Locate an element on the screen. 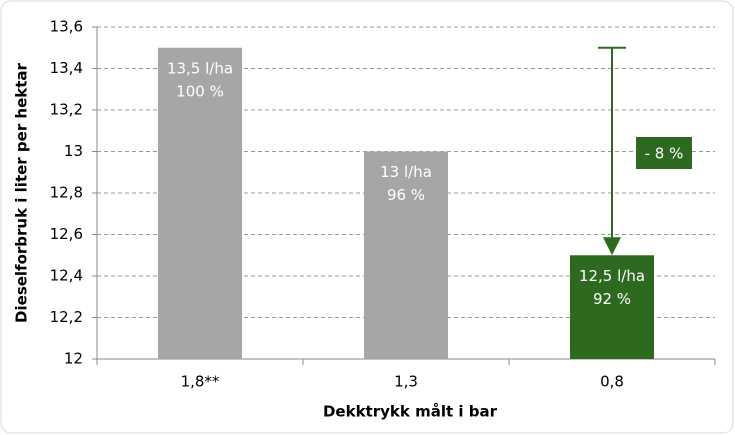 Image resolution: width=735 pixels, height=435 pixels. annotation-box is located at coordinates (664, 153).